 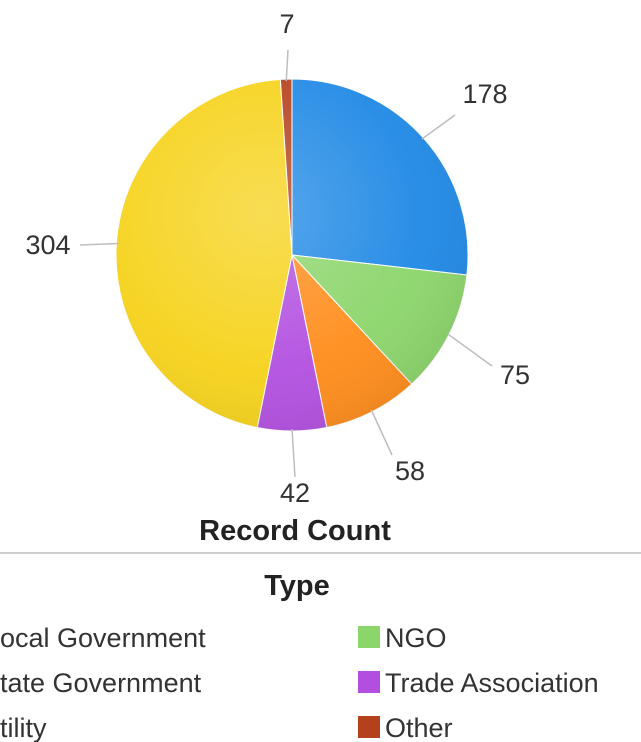 What do you see at coordinates (23, 727) in the screenshot?
I see `legend-label: tility` at bounding box center [23, 727].